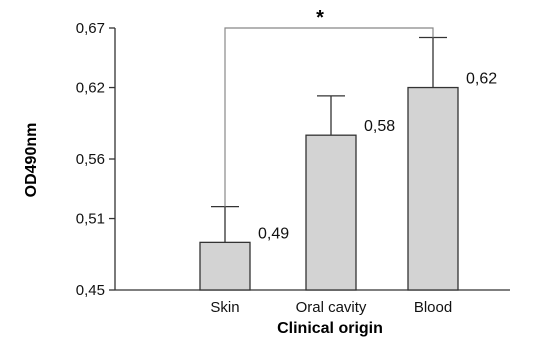 The image size is (533, 340). What do you see at coordinates (320, 18) in the screenshot?
I see `significance-label: *` at bounding box center [320, 18].